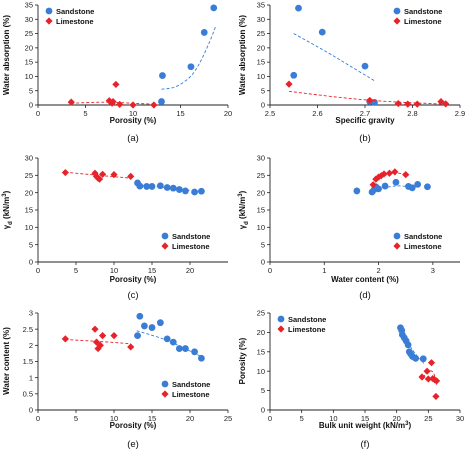  What do you see at coordinates (29, 47) in the screenshot?
I see `y-tick-label: 20` at bounding box center [29, 47].